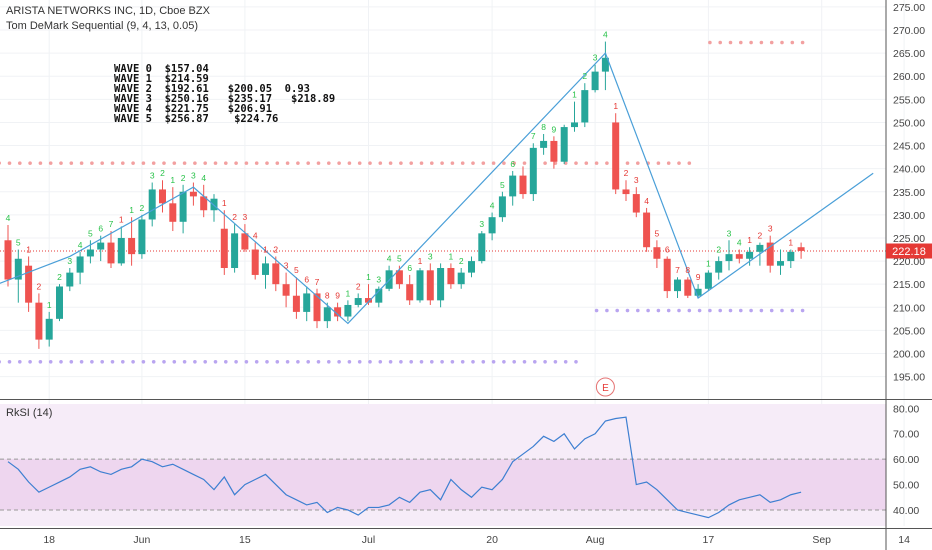  I want to click on wave-5-line: WAVE 5 $256.87 $224.76, so click(196, 119).